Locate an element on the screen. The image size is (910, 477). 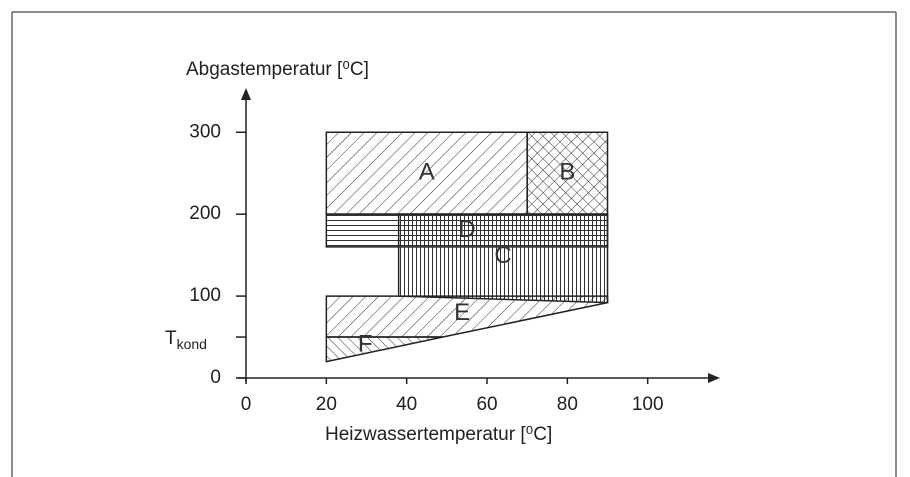
y-axis-title: Abgastemperatur [⁰C] is located at coordinates (277, 69).